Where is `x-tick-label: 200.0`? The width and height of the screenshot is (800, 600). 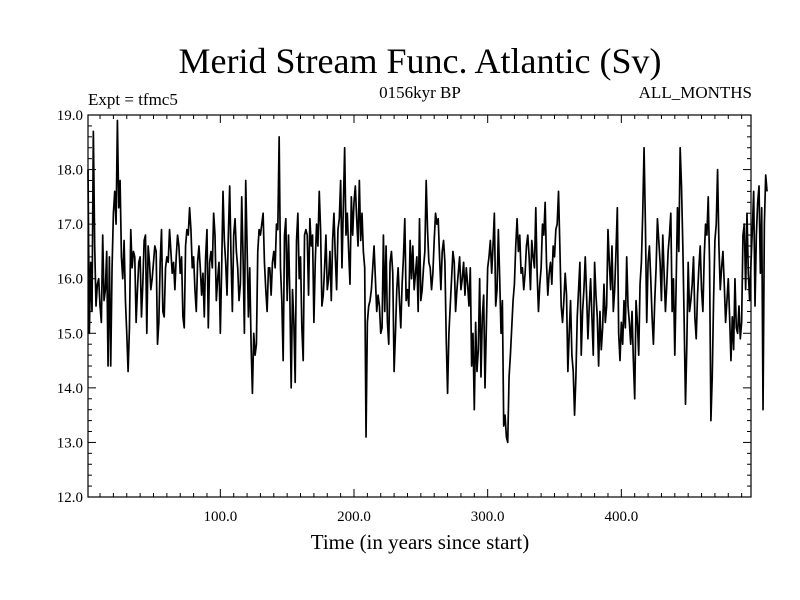 x-tick-label: 200.0 is located at coordinates (354, 517).